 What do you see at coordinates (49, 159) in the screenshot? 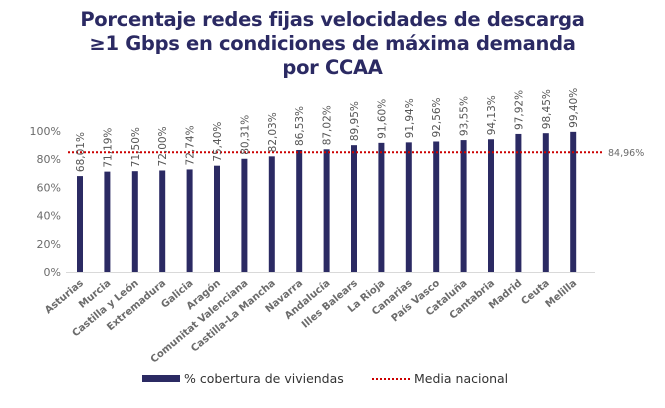
I see `y-tick-label: 80%` at bounding box center [49, 159].